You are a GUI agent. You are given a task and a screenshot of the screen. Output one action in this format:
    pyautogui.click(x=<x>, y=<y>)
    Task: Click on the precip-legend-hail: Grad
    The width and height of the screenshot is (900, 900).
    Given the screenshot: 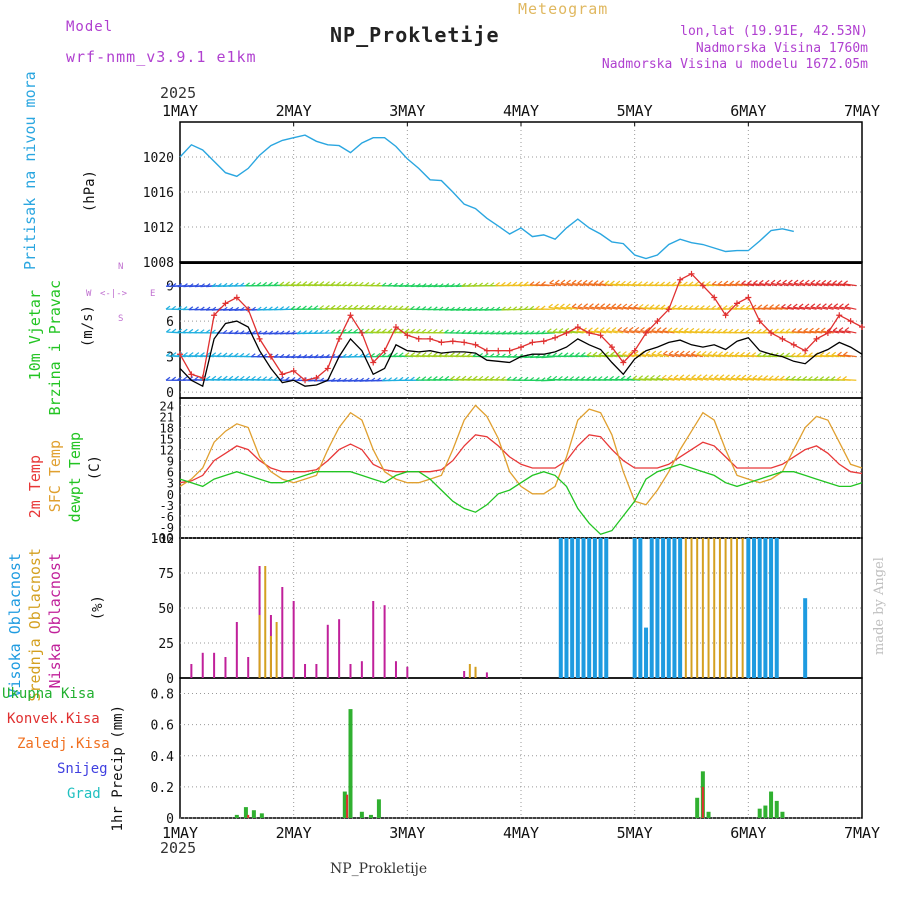 What is the action you would take?
    pyautogui.click(x=84, y=794)
    